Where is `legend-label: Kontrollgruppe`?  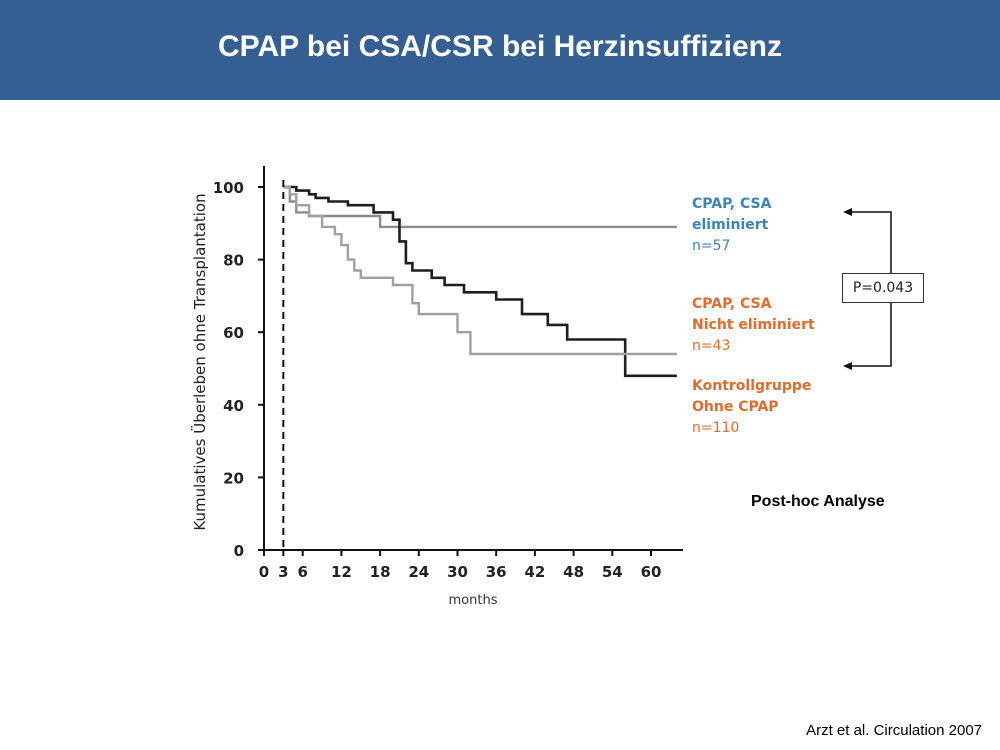
legend-label: Kontrollgruppe is located at coordinates (752, 386).